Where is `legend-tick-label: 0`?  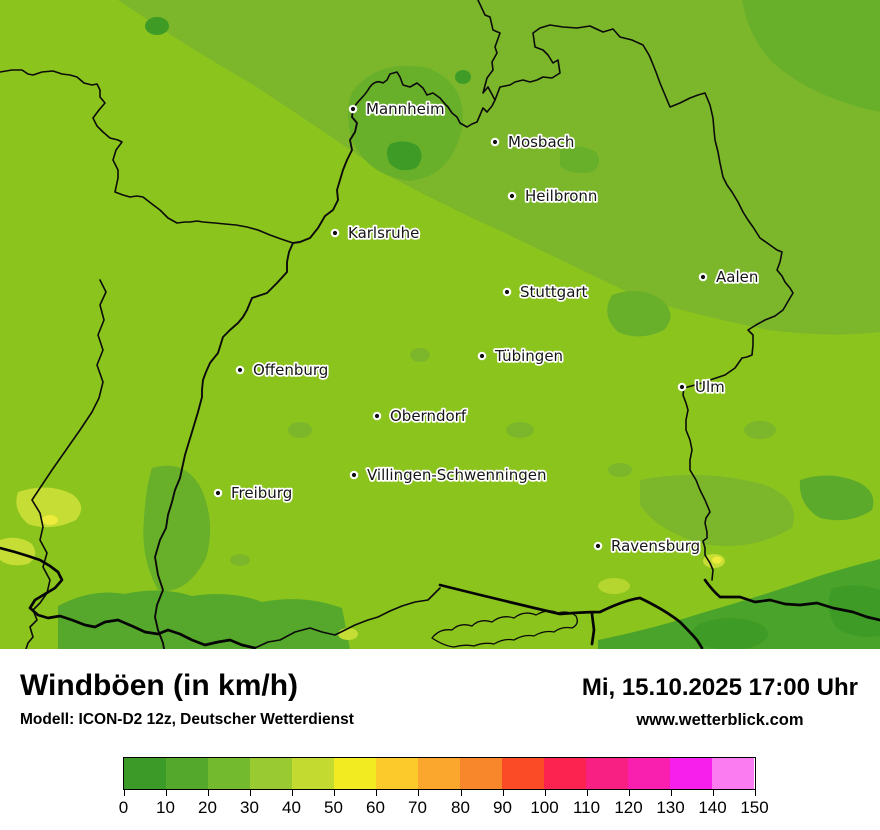 legend-tick-label: 0 is located at coordinates (123, 807).